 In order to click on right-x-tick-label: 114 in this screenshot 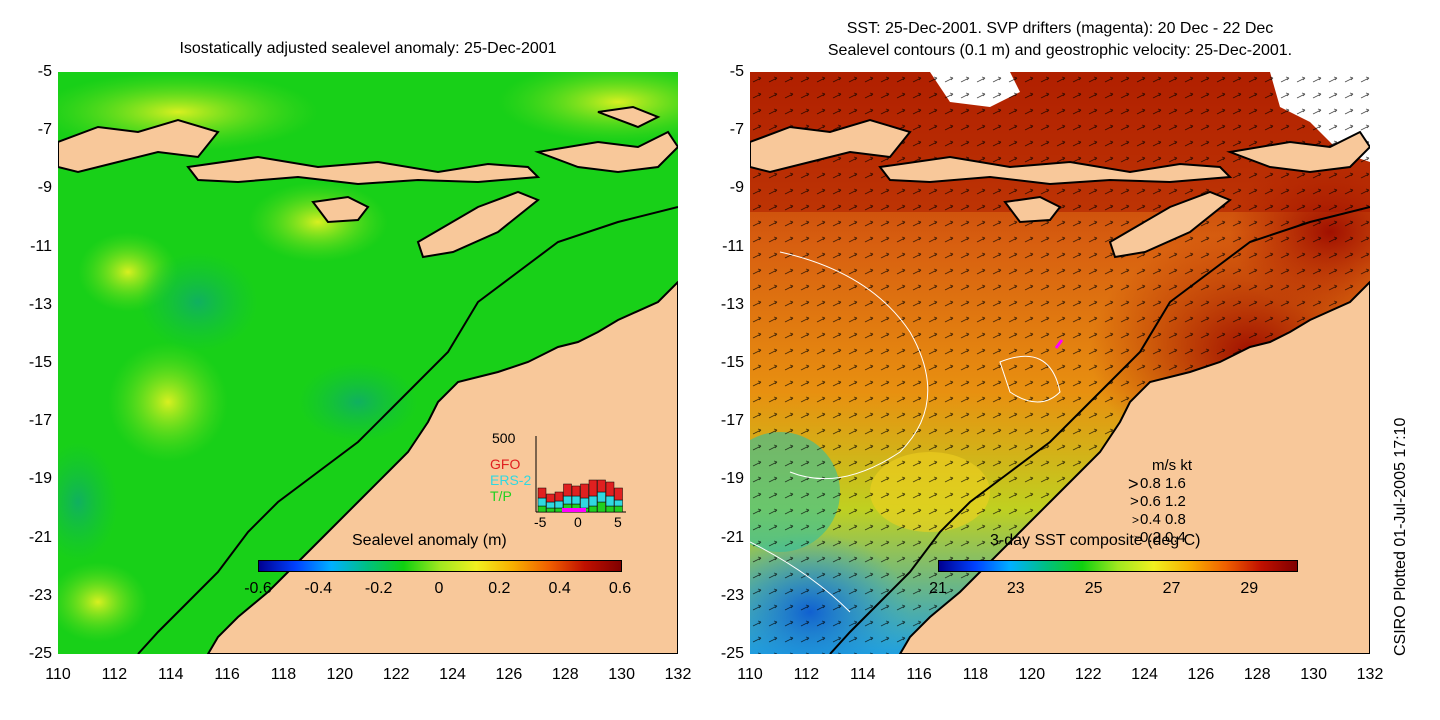, I will do `click(862, 674)`.